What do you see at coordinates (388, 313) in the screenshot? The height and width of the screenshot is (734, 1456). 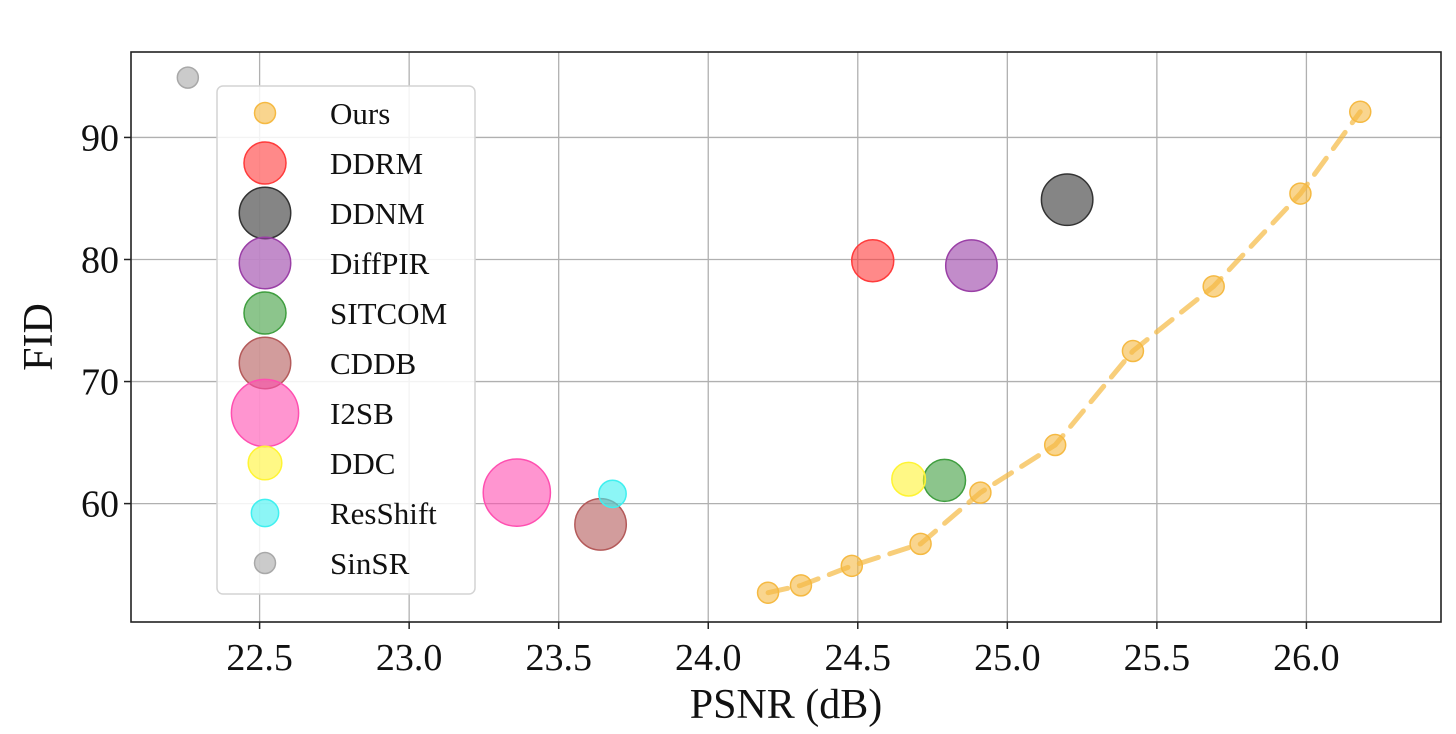 I see `legend-label-sitcom: SITCOM` at bounding box center [388, 313].